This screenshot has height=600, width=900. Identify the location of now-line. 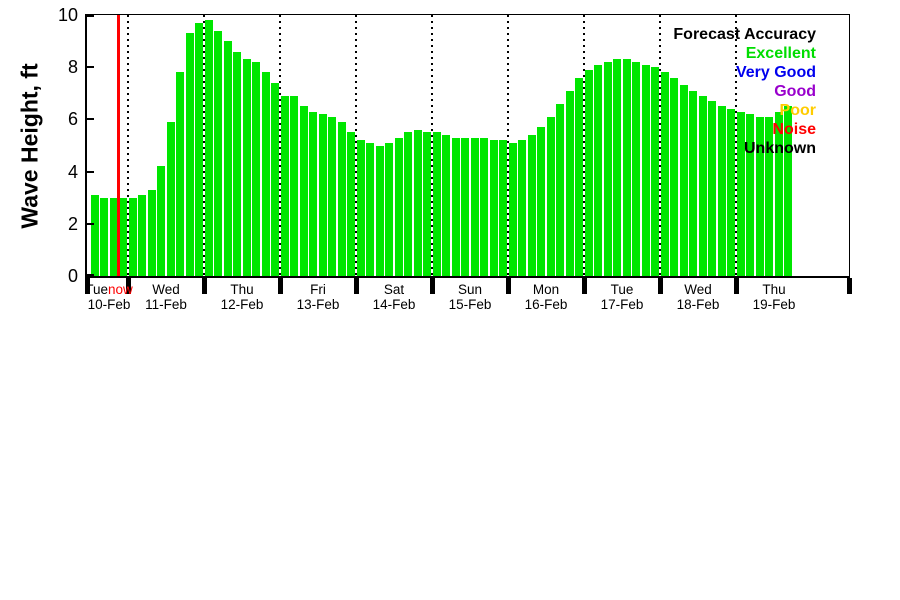
(118, 145).